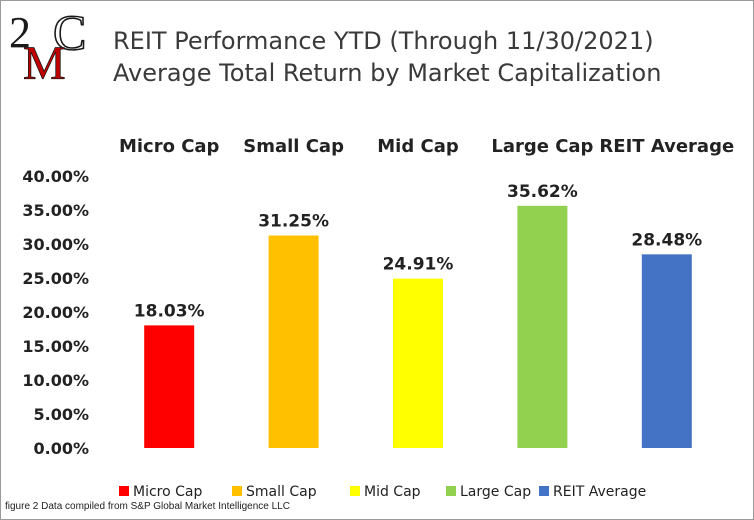  Describe the element at coordinates (20, 33) in the screenshot. I see `svg-text: 2` at that location.